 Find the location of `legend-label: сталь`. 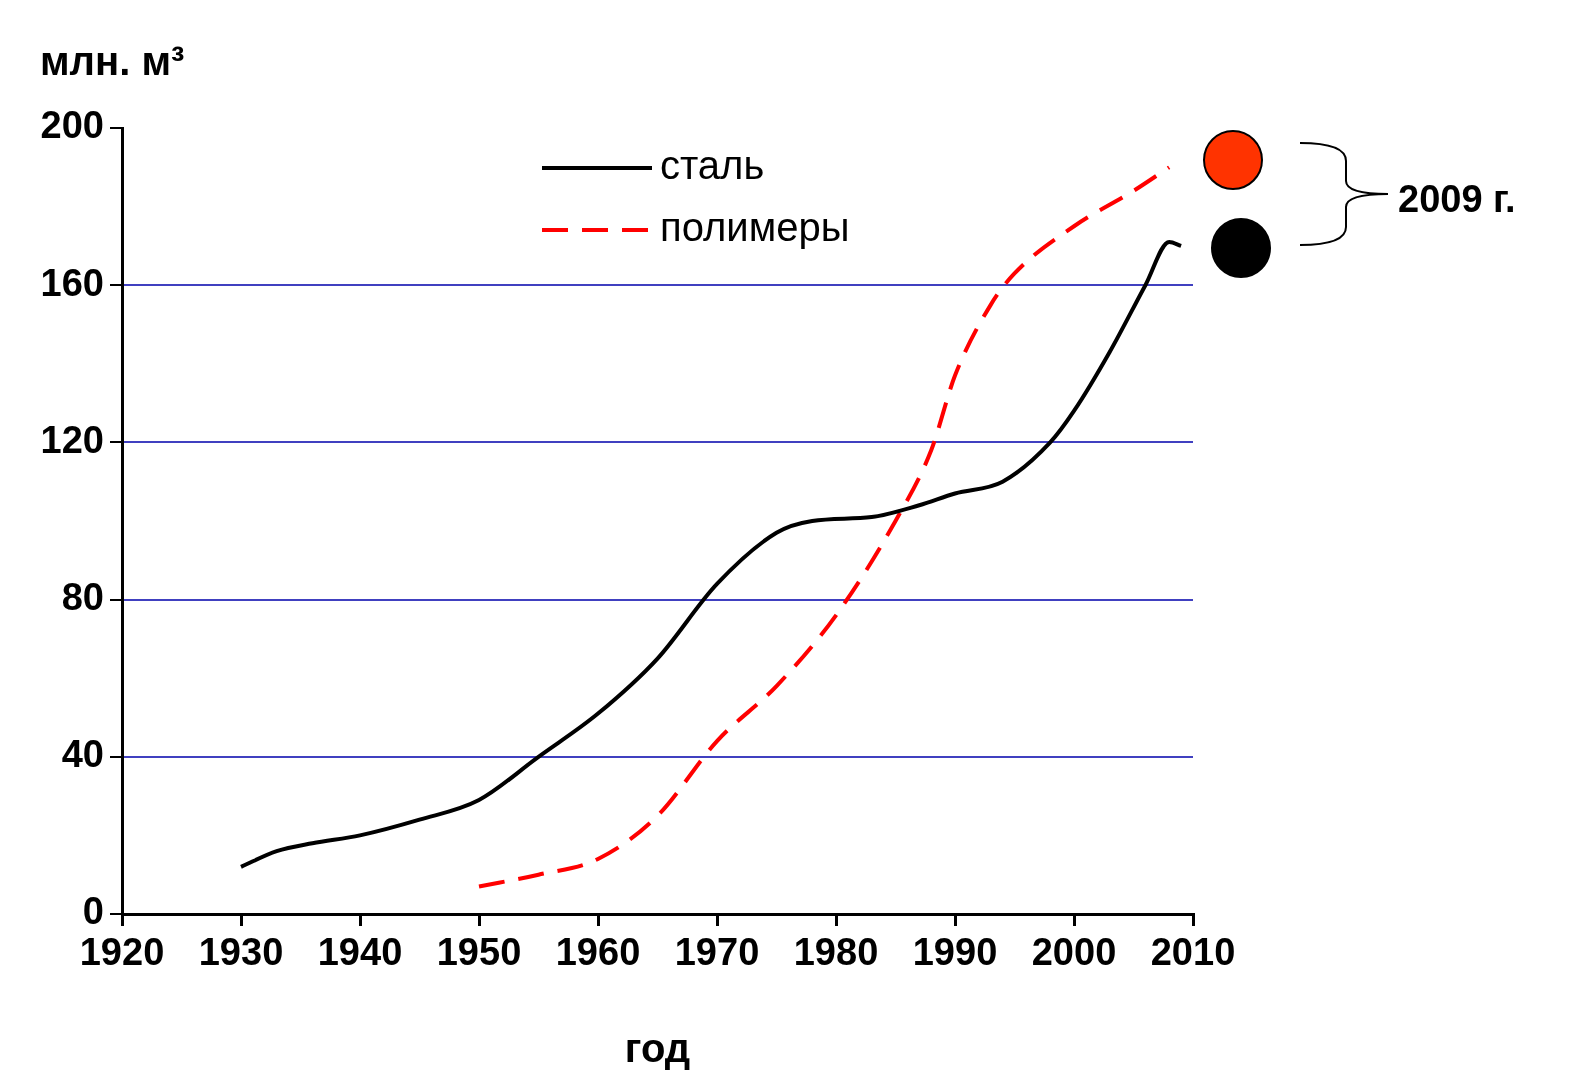

legend-label: сталь is located at coordinates (712, 165).